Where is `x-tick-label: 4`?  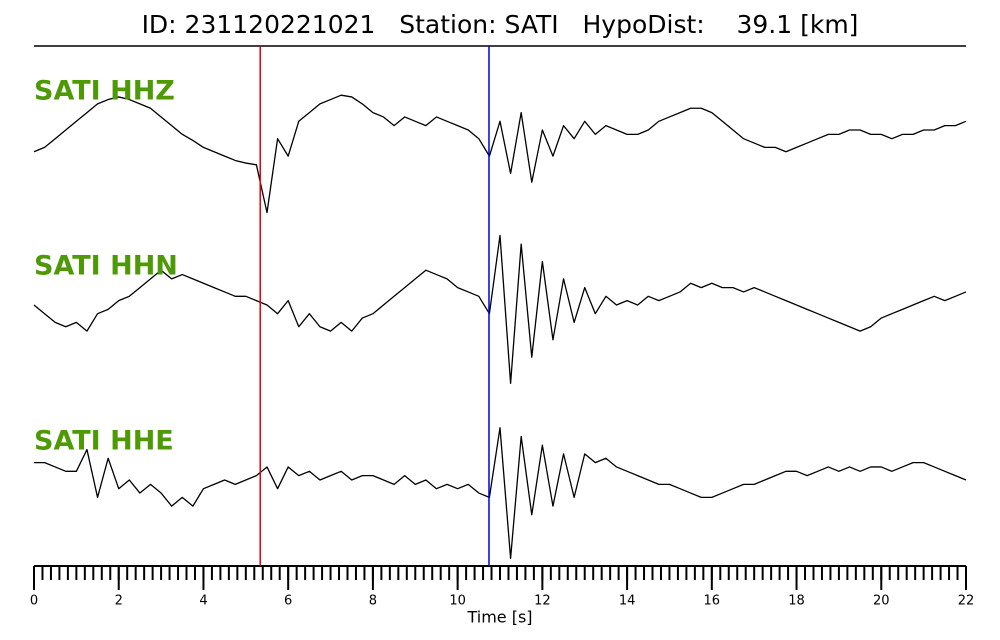
x-tick-label: 4 is located at coordinates (203, 601).